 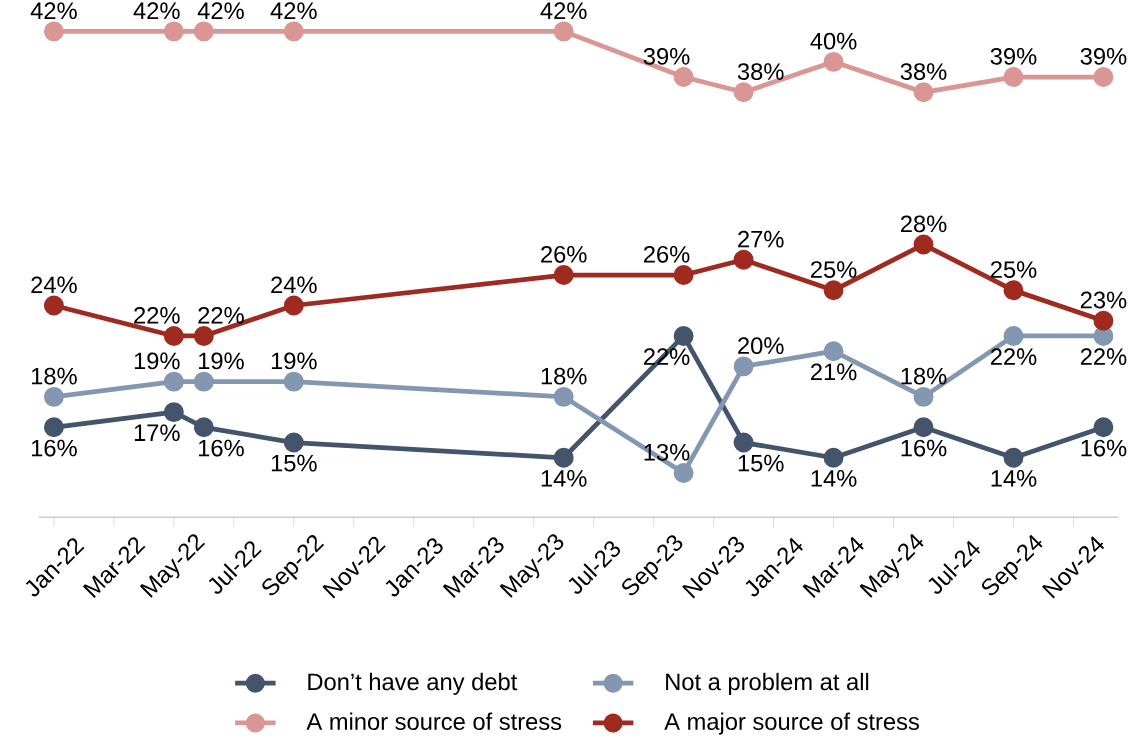 I want to click on data-label: 20%, so click(x=761, y=346).